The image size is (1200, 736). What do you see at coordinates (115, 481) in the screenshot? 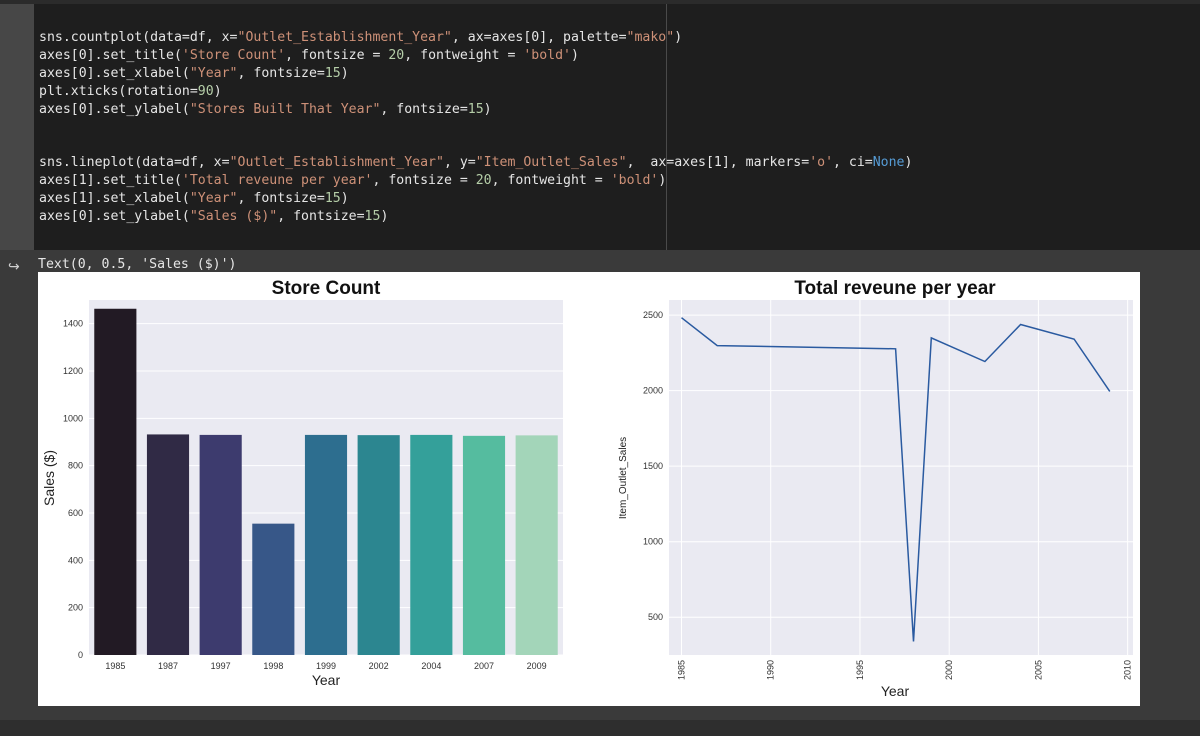
I see `bar-1985` at bounding box center [115, 481].